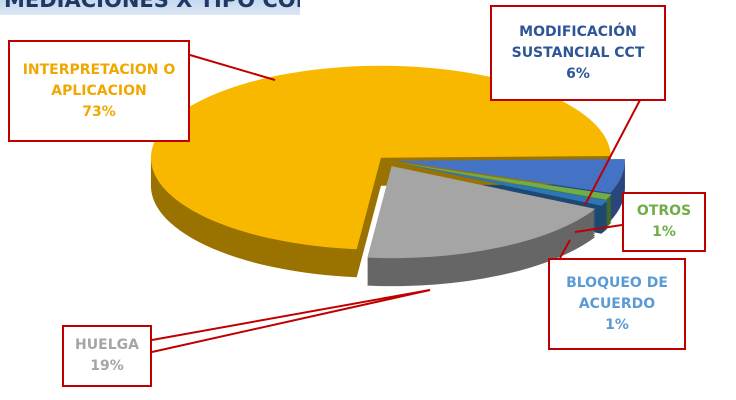 The image size is (736, 400). I want to click on slice-label: INTERPRETACION O APLICACION, so click(99, 80).